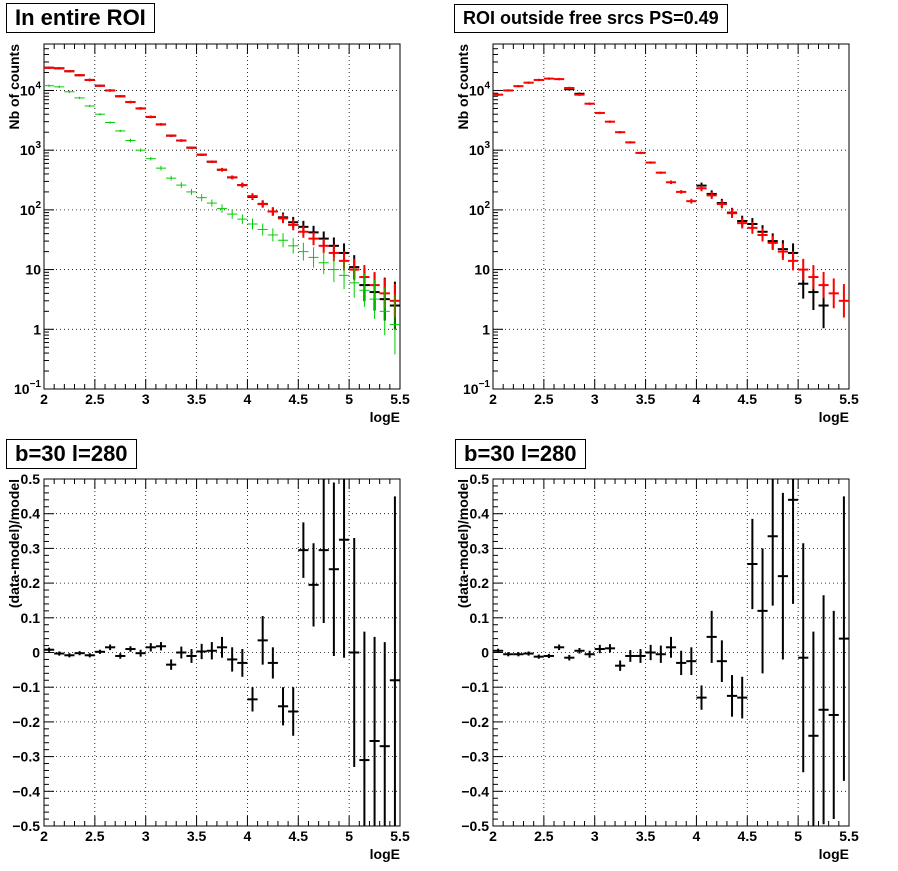 The height and width of the screenshot is (871, 898). Describe the element at coordinates (475, 757) in the screenshot. I see `y-tick-label: −0.3` at that location.